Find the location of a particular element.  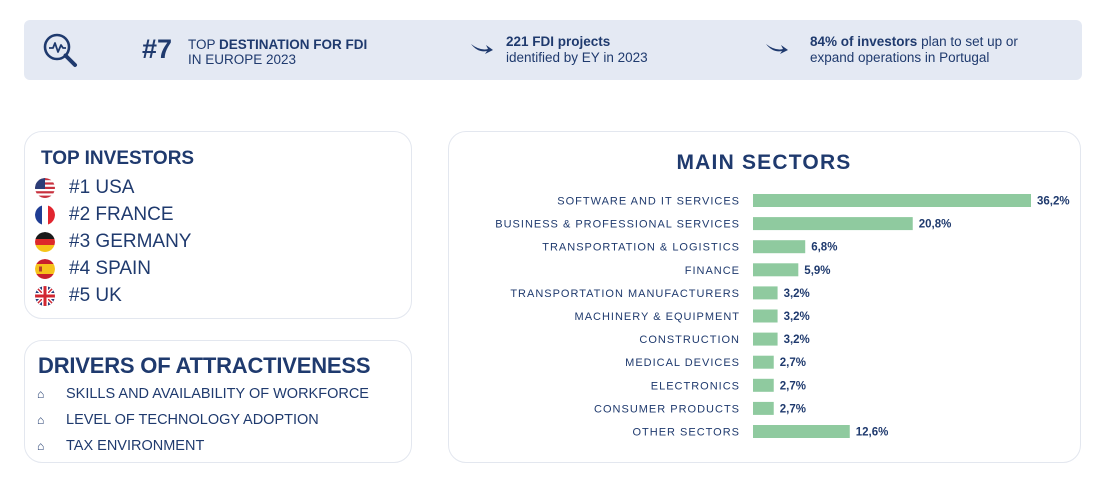

investor-item: #3 GERMANY is located at coordinates (113, 241).